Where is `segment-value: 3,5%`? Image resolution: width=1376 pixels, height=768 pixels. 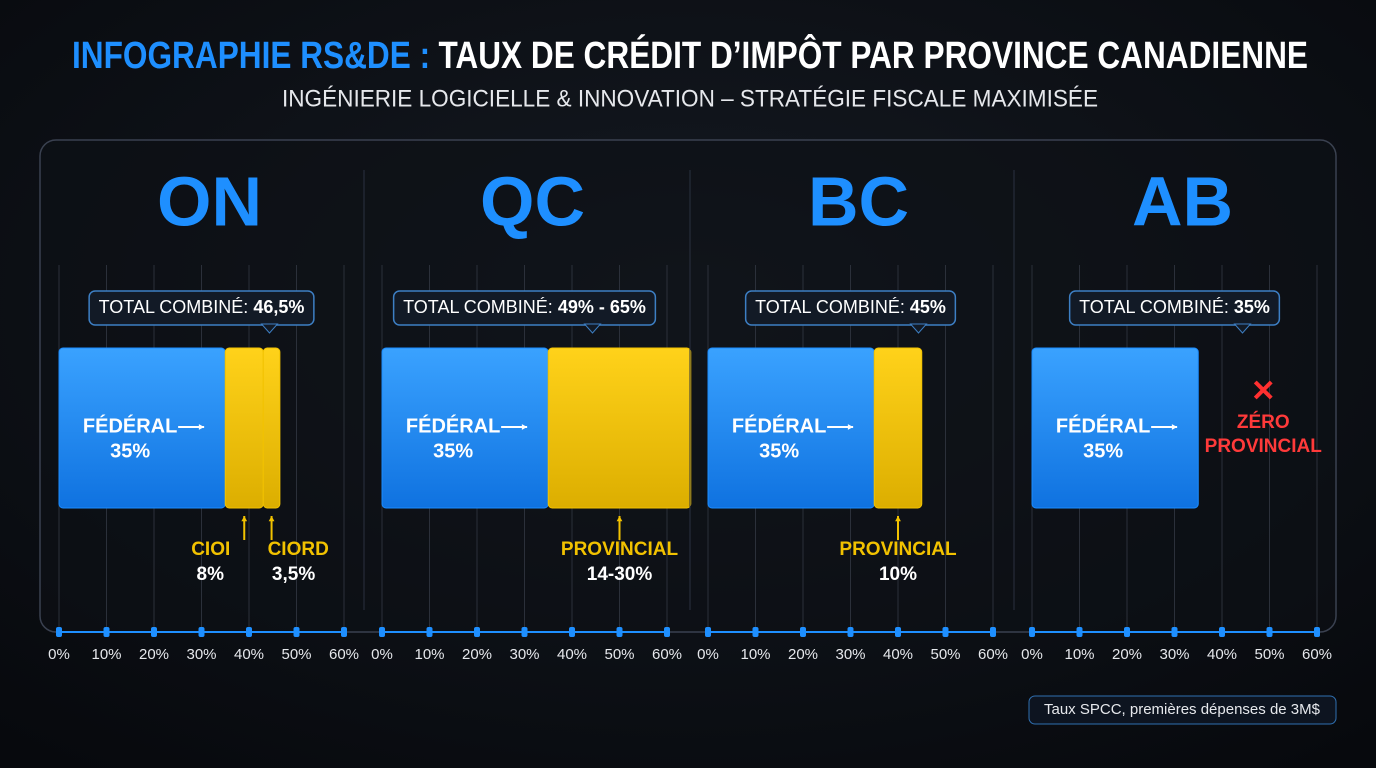
segment-value: 3,5% is located at coordinates (293, 574).